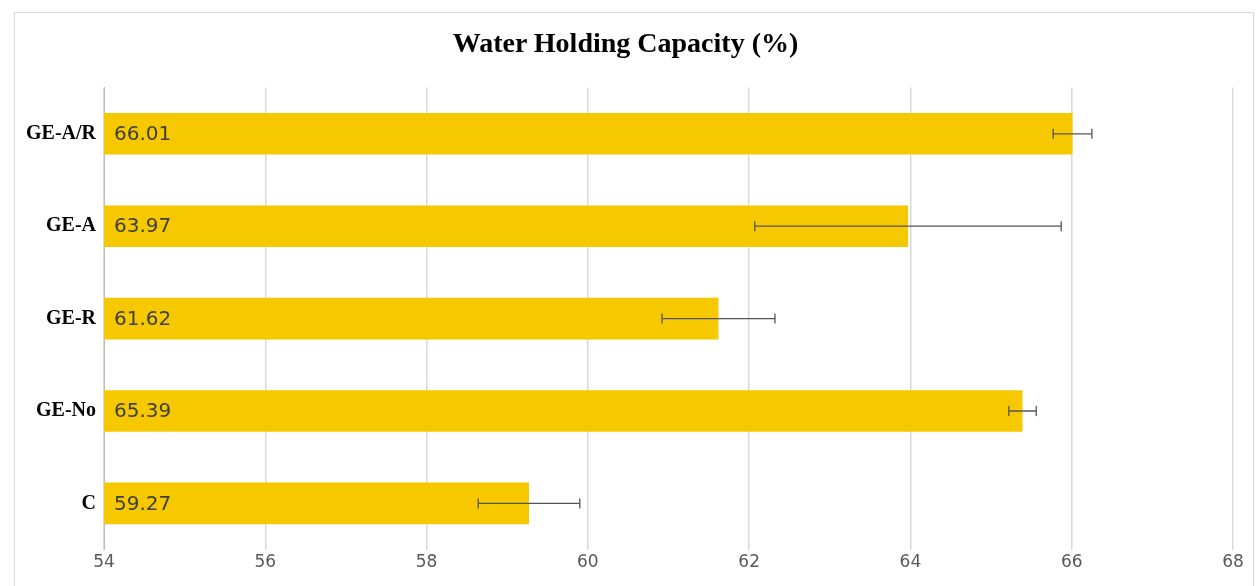 This screenshot has height=586, width=1259. Describe the element at coordinates (910, 561) in the screenshot. I see `x-tick-label: 64` at that location.